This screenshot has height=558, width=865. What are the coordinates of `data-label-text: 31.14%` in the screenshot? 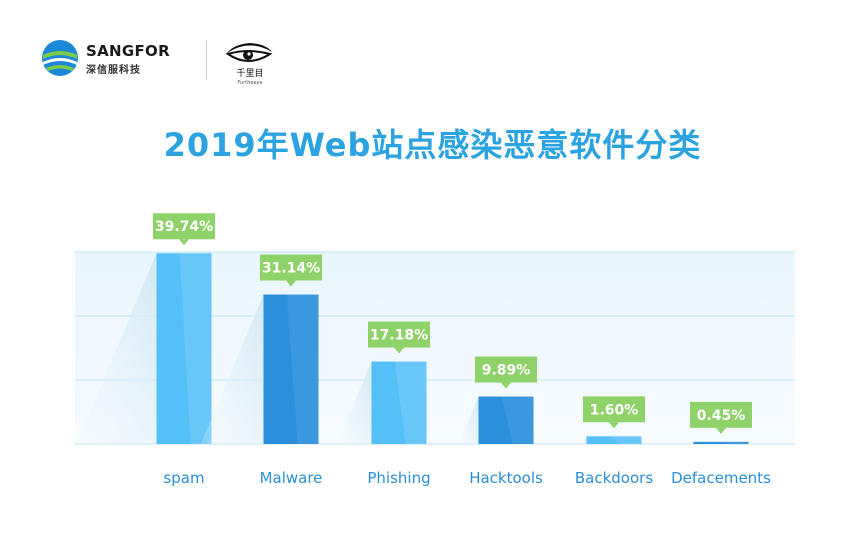 It's located at (291, 269).